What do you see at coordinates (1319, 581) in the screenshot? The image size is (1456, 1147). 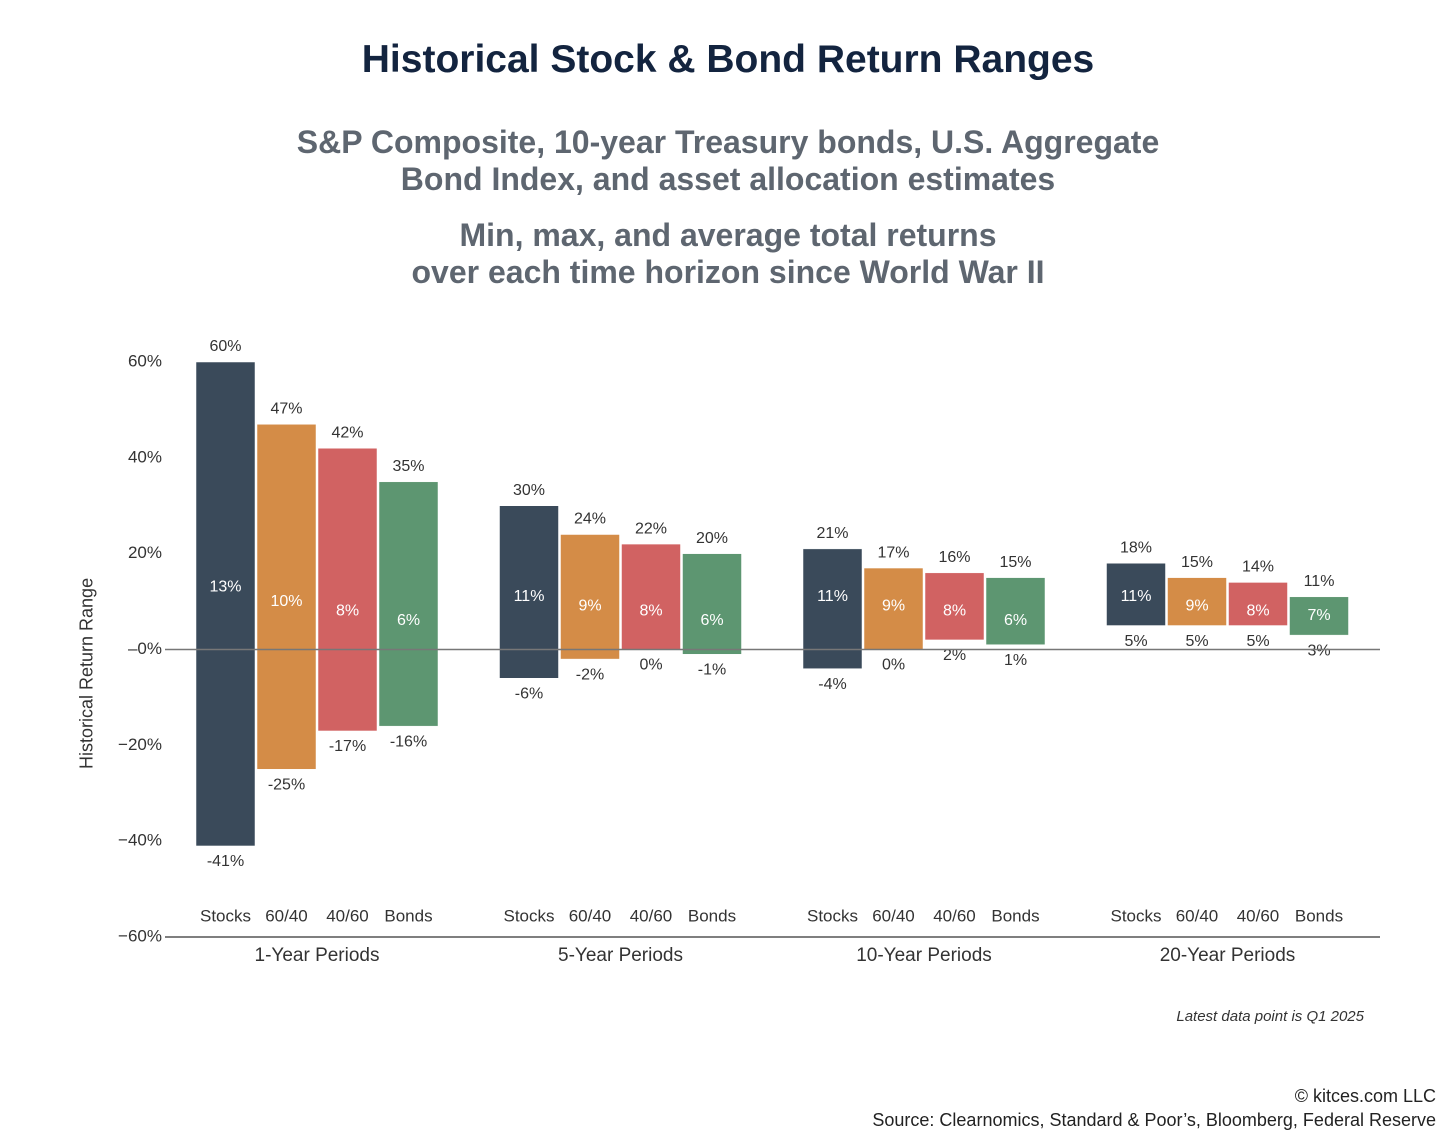 I see `max-label: 11%` at bounding box center [1319, 581].